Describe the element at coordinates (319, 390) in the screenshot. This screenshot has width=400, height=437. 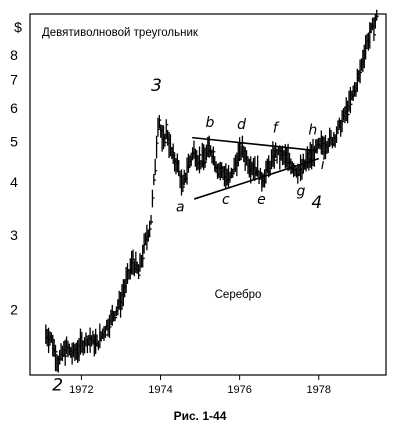
I see `x-tick-label: 1978` at that location.